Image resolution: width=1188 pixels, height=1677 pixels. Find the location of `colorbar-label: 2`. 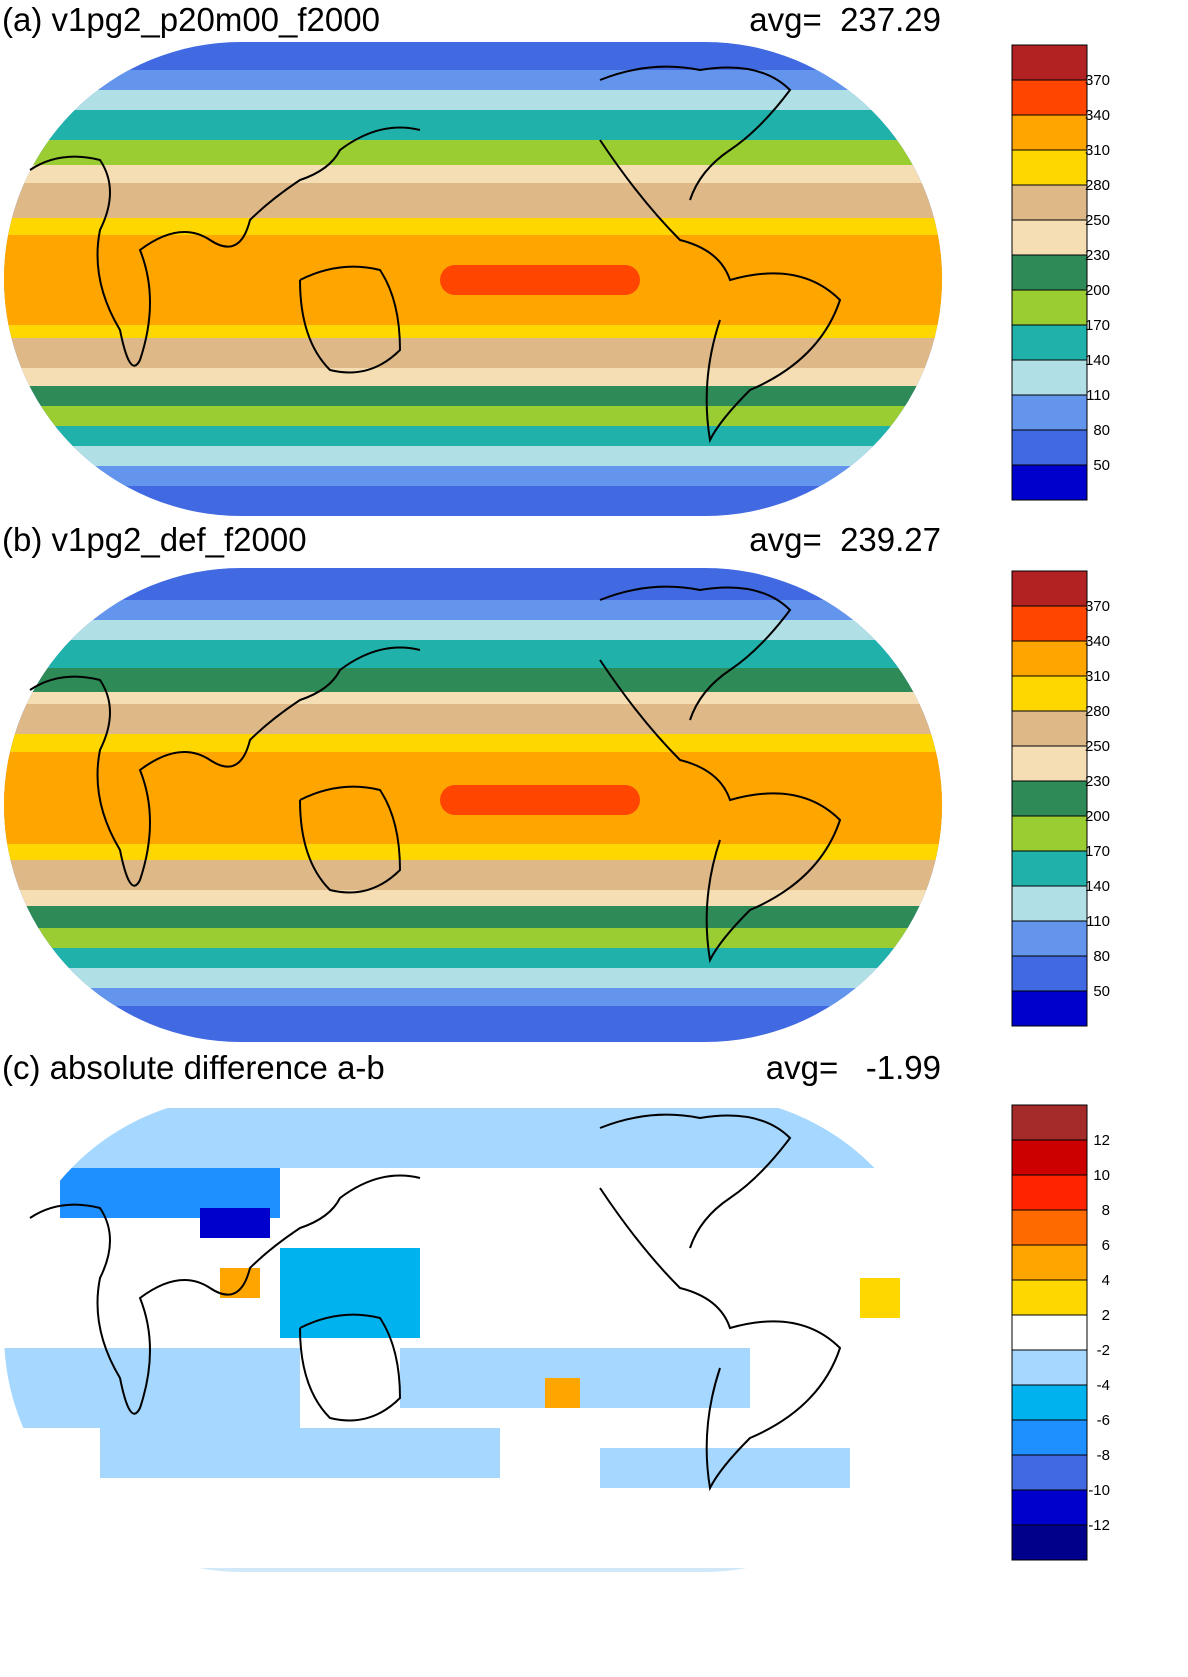

colorbar-label: 2 is located at coordinates (1106, 1315).